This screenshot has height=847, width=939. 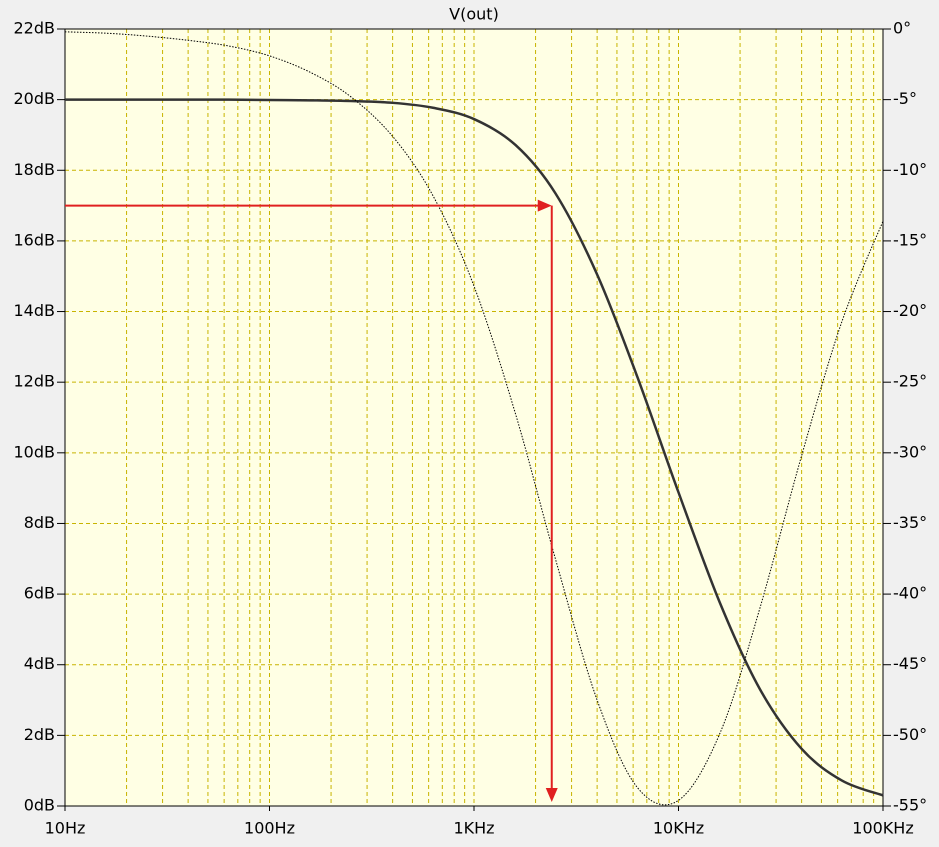 What do you see at coordinates (35, 28) in the screenshot?
I see `y-tick-label: 22dB` at bounding box center [35, 28].